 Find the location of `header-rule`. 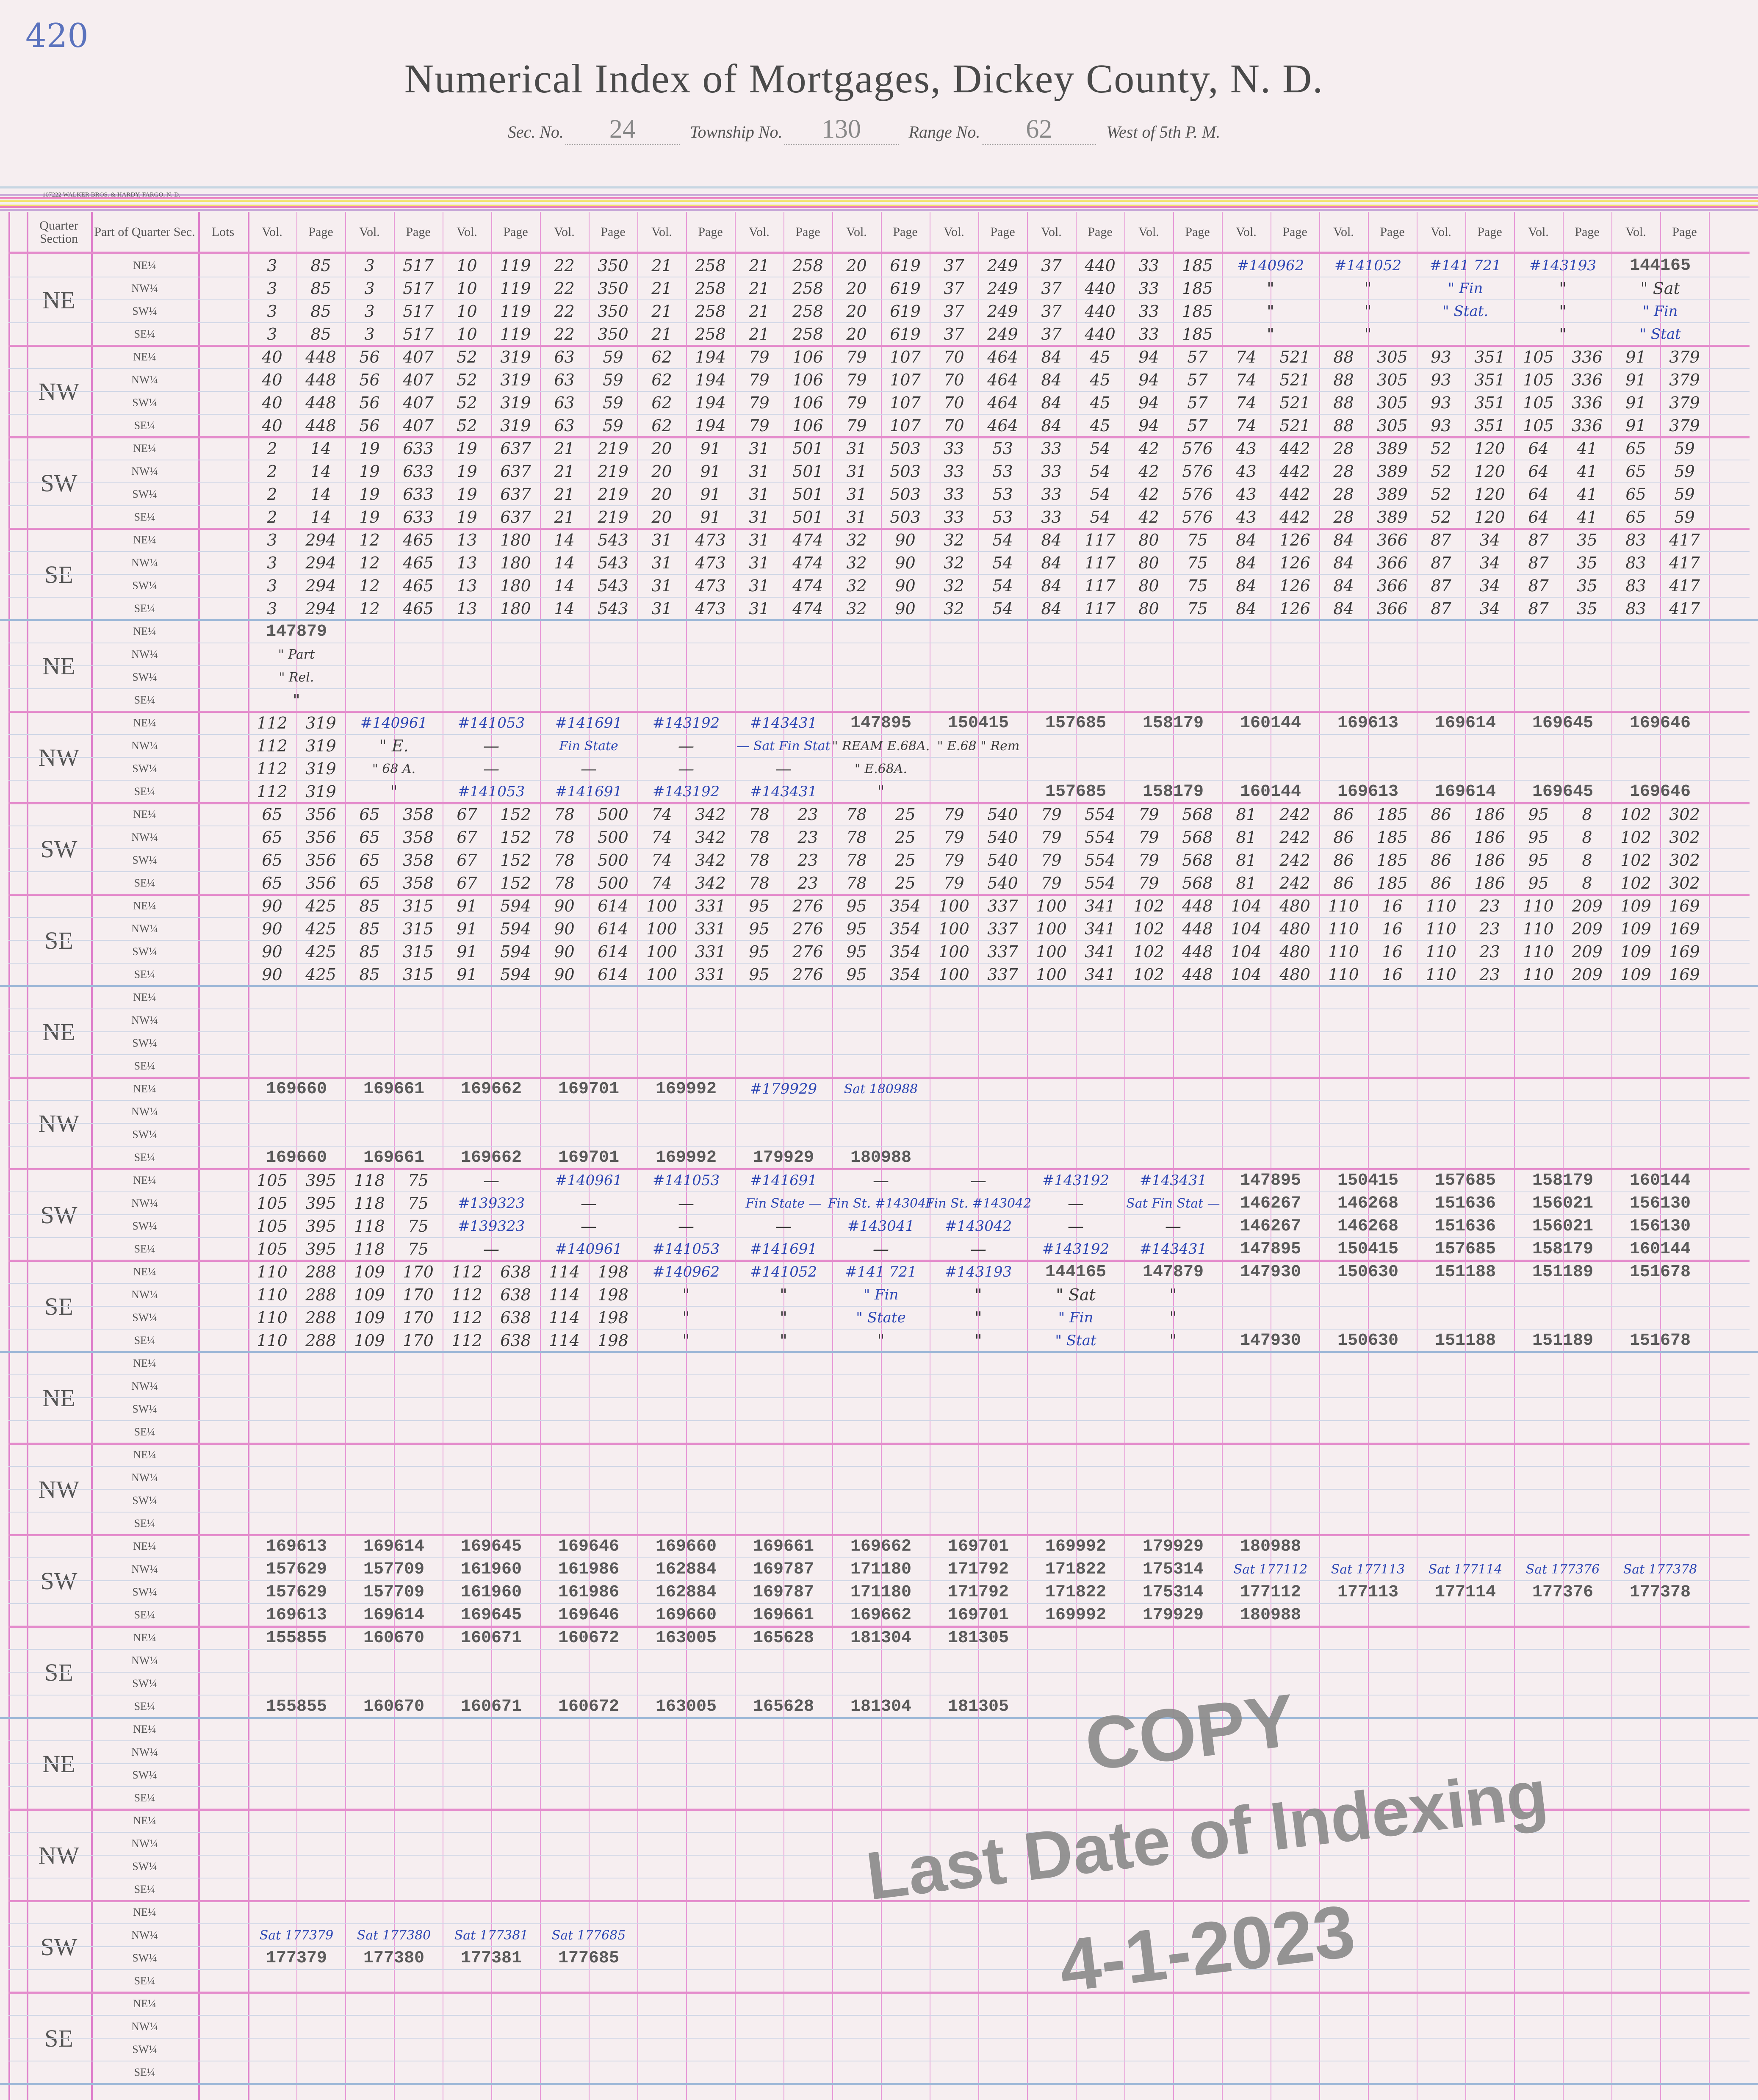

header-rule is located at coordinates (879, 187).